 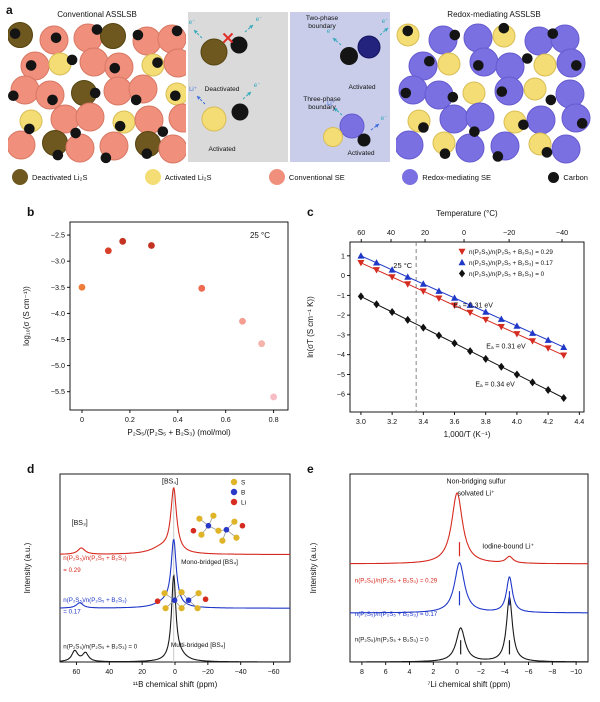 I want to click on annotation: Iodine-bound Li⁺, so click(x=508, y=547).